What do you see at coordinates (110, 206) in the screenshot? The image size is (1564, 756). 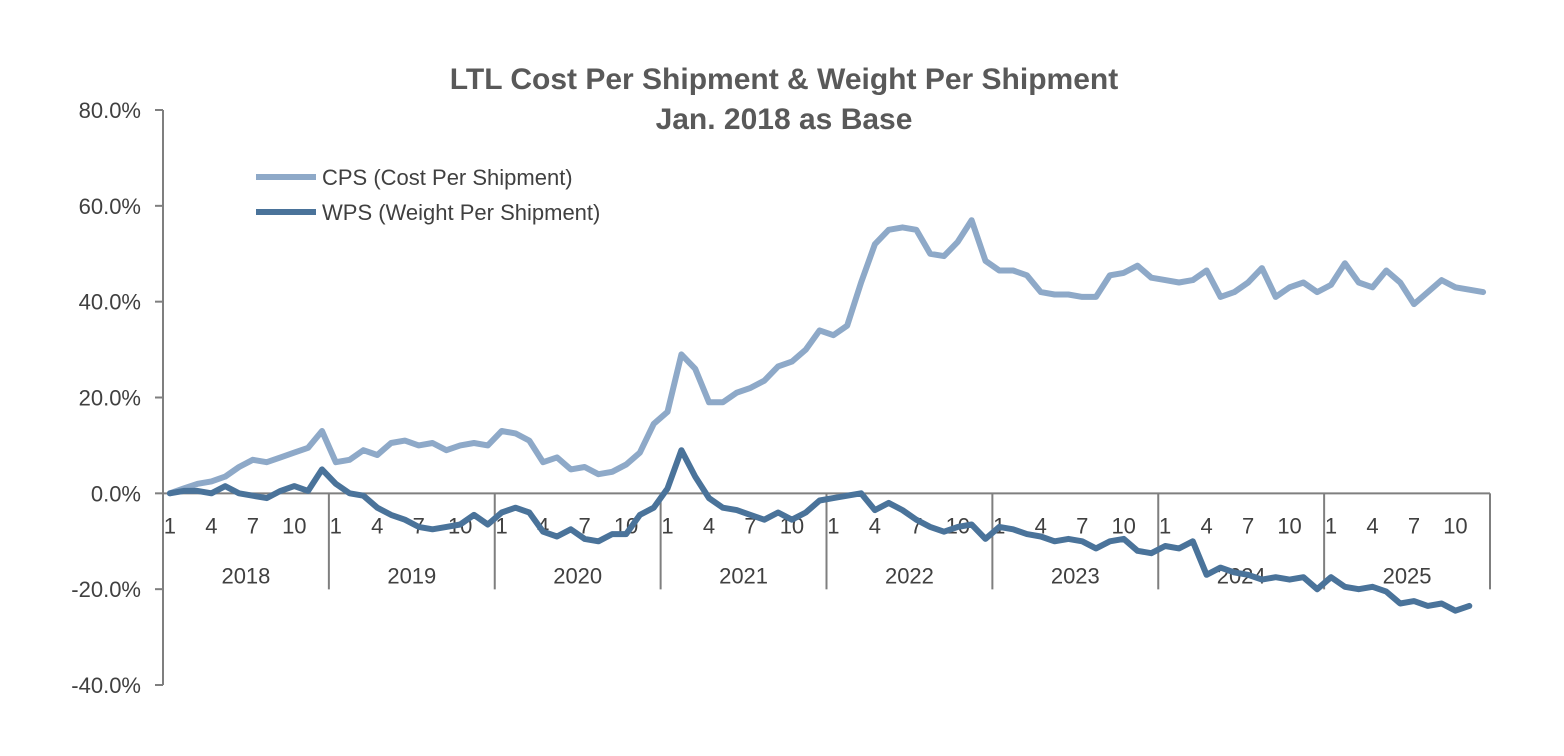 I see `y-tick-label: 60.0%` at bounding box center [110, 206].